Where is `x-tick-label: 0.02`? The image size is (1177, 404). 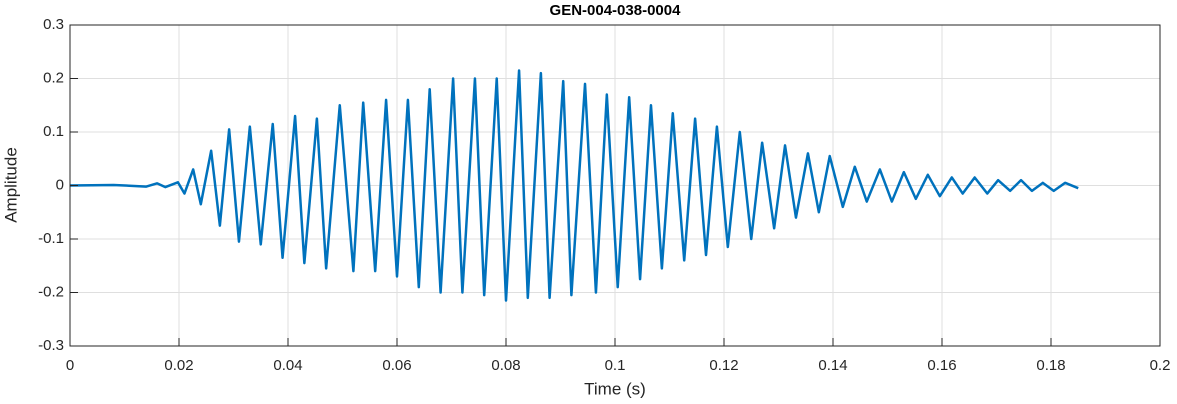 x-tick-label: 0.02 is located at coordinates (178, 365).